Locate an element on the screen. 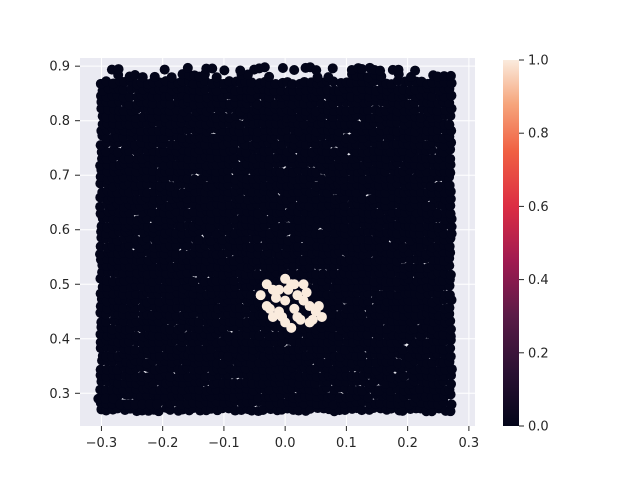 Image resolution: width=640 pixels, height=480 pixels. y-tick-label: 0.6 is located at coordinates (59, 230).